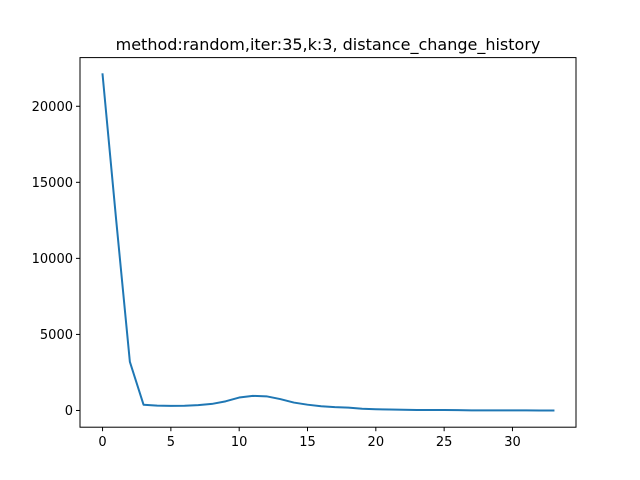  Describe the element at coordinates (307, 442) in the screenshot. I see `x-tick-label: 15` at that location.